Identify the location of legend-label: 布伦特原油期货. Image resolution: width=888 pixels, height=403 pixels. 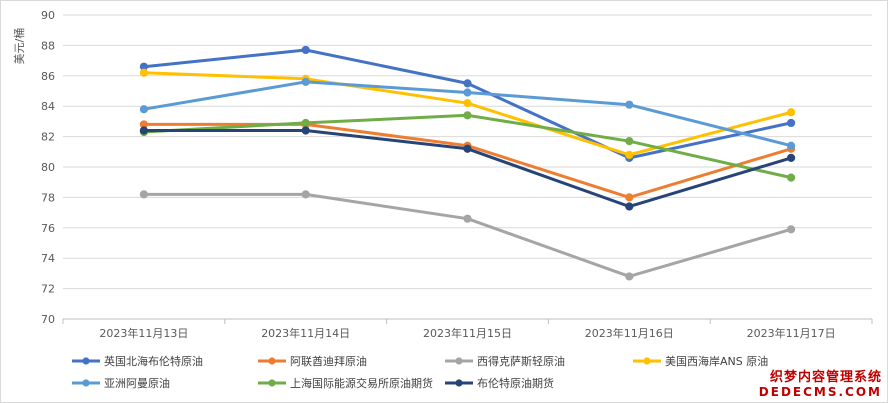
(515, 383).